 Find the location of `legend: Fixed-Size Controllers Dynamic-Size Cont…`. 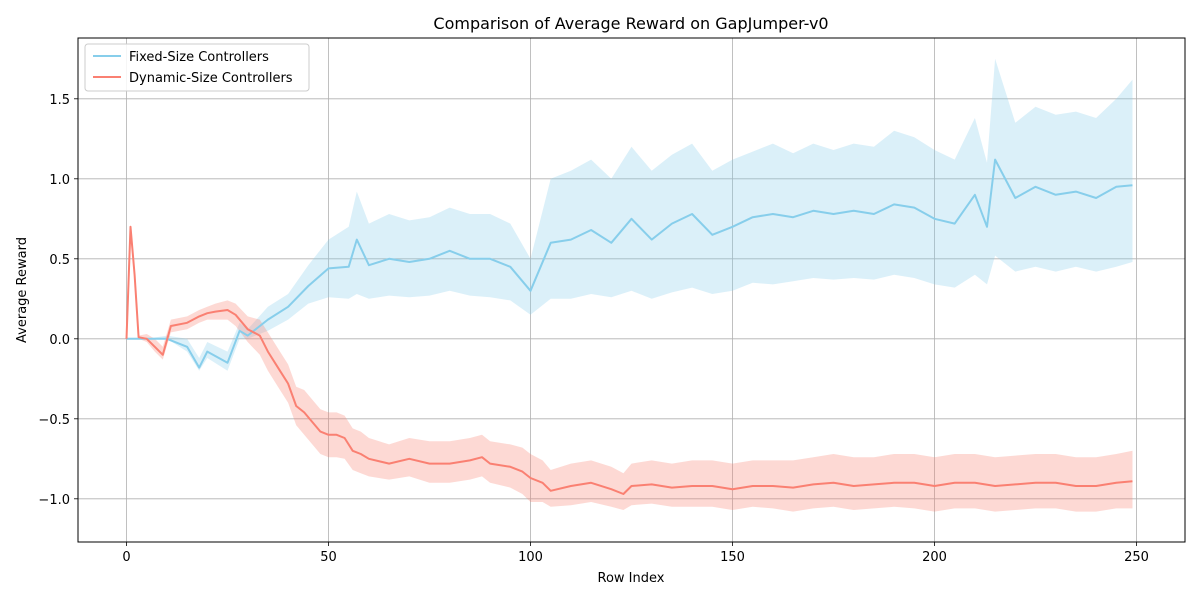

legend: Fixed-Size Controllers Dynamic-Size Cont… is located at coordinates (197, 67).